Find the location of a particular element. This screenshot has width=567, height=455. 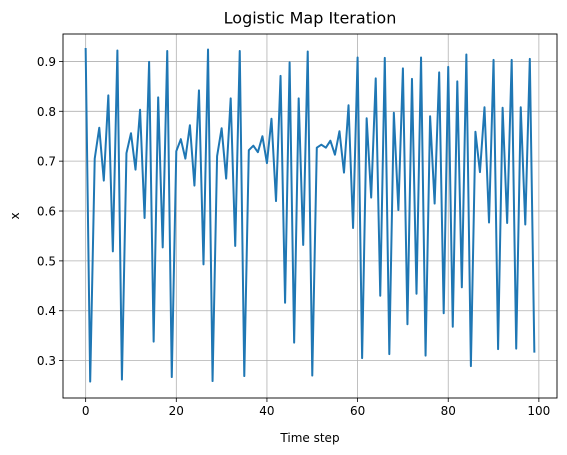

y-tick-label: 0.3 is located at coordinates (46, 361).